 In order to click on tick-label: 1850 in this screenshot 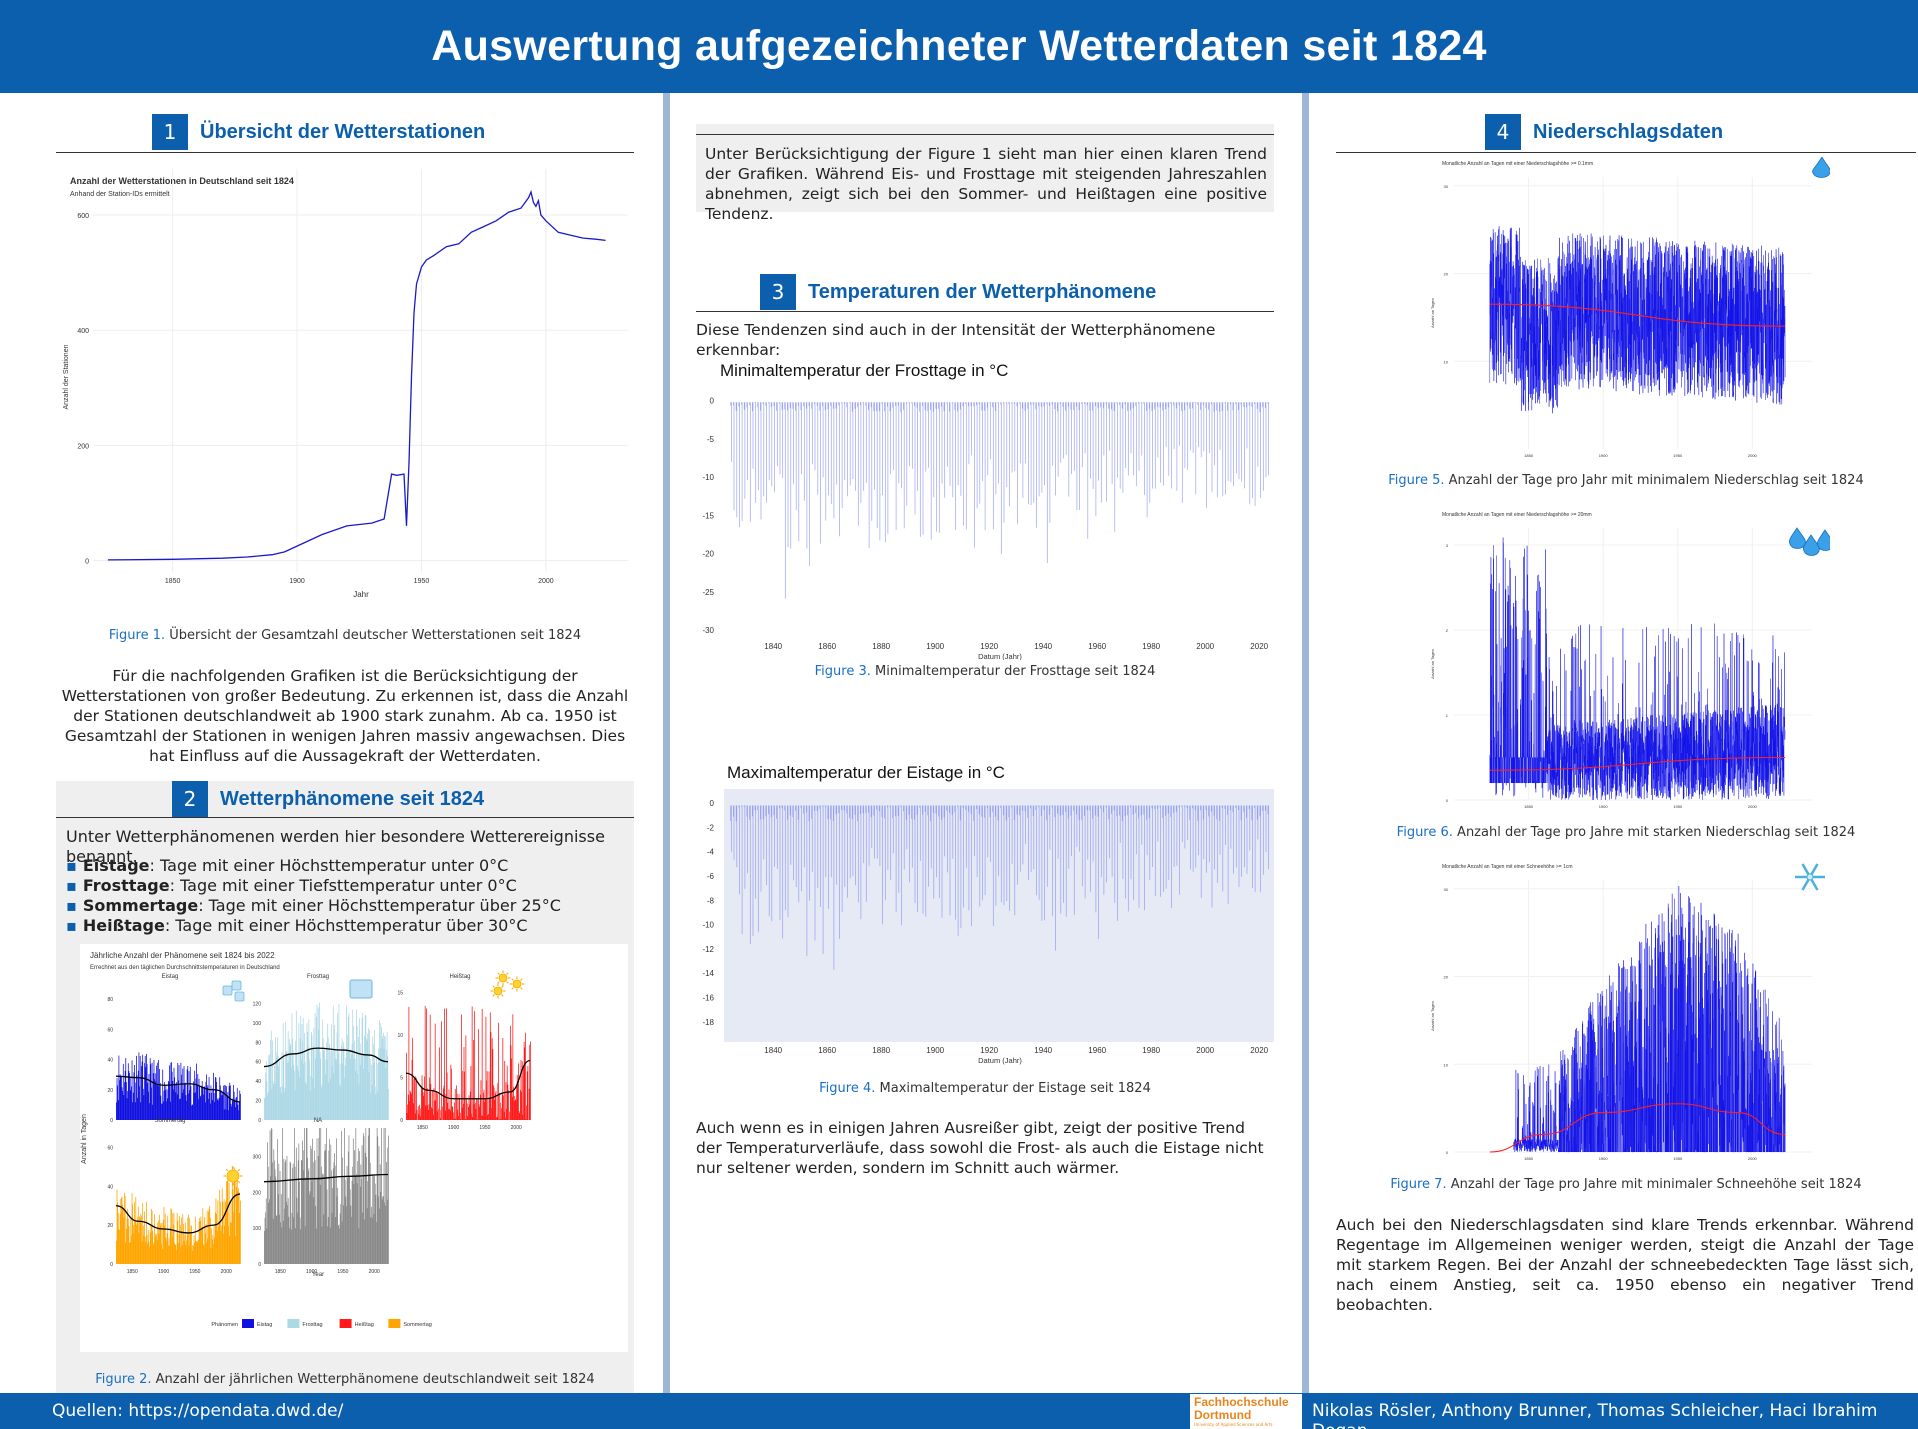, I will do `click(422, 1128)`.